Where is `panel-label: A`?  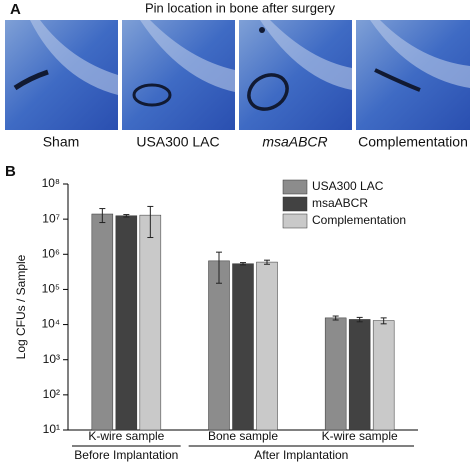 panel-label: A is located at coordinates (15, 9).